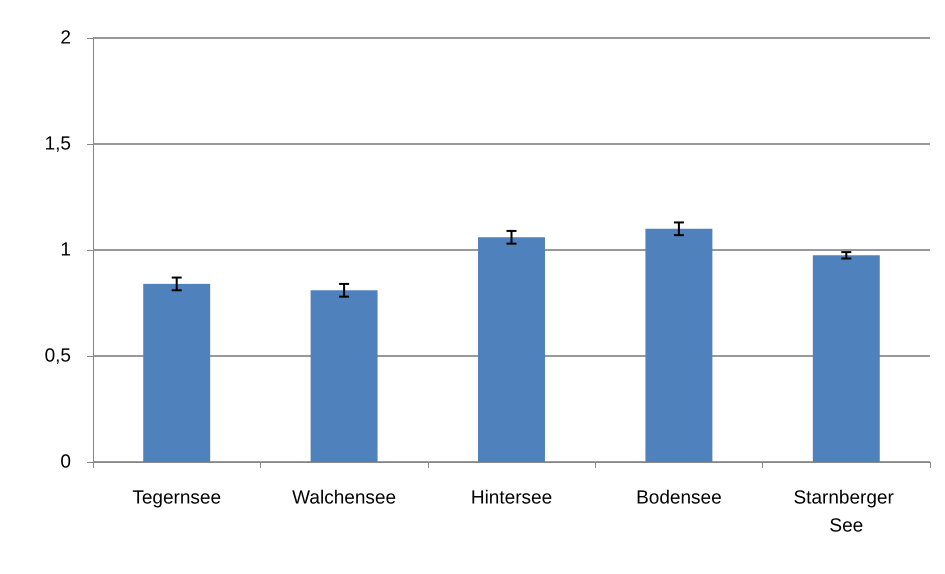  Describe the element at coordinates (65, 462) in the screenshot. I see `y-tick-label: 0` at that location.